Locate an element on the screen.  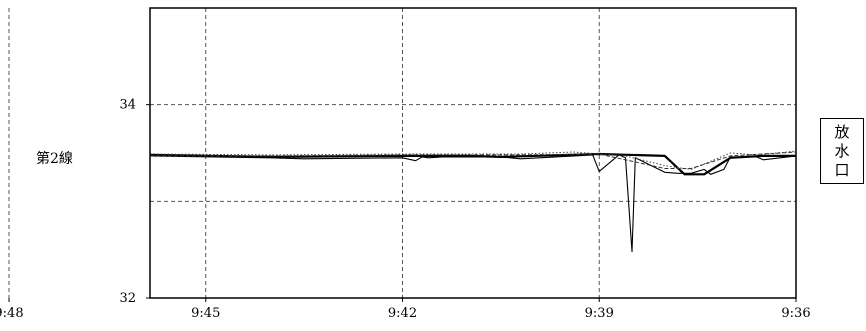
y-tick-label: 32 is located at coordinates (127, 298).